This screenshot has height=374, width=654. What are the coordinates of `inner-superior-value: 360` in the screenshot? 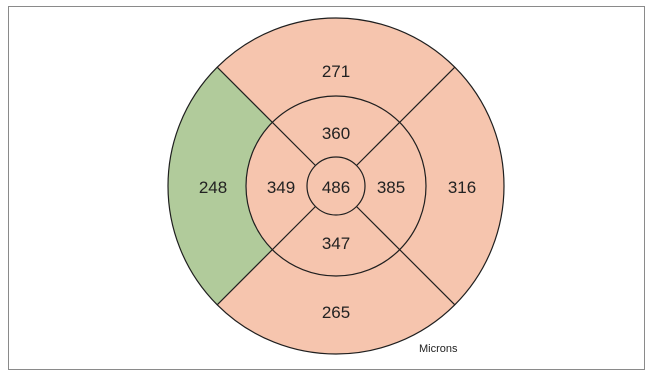 It's located at (336, 133).